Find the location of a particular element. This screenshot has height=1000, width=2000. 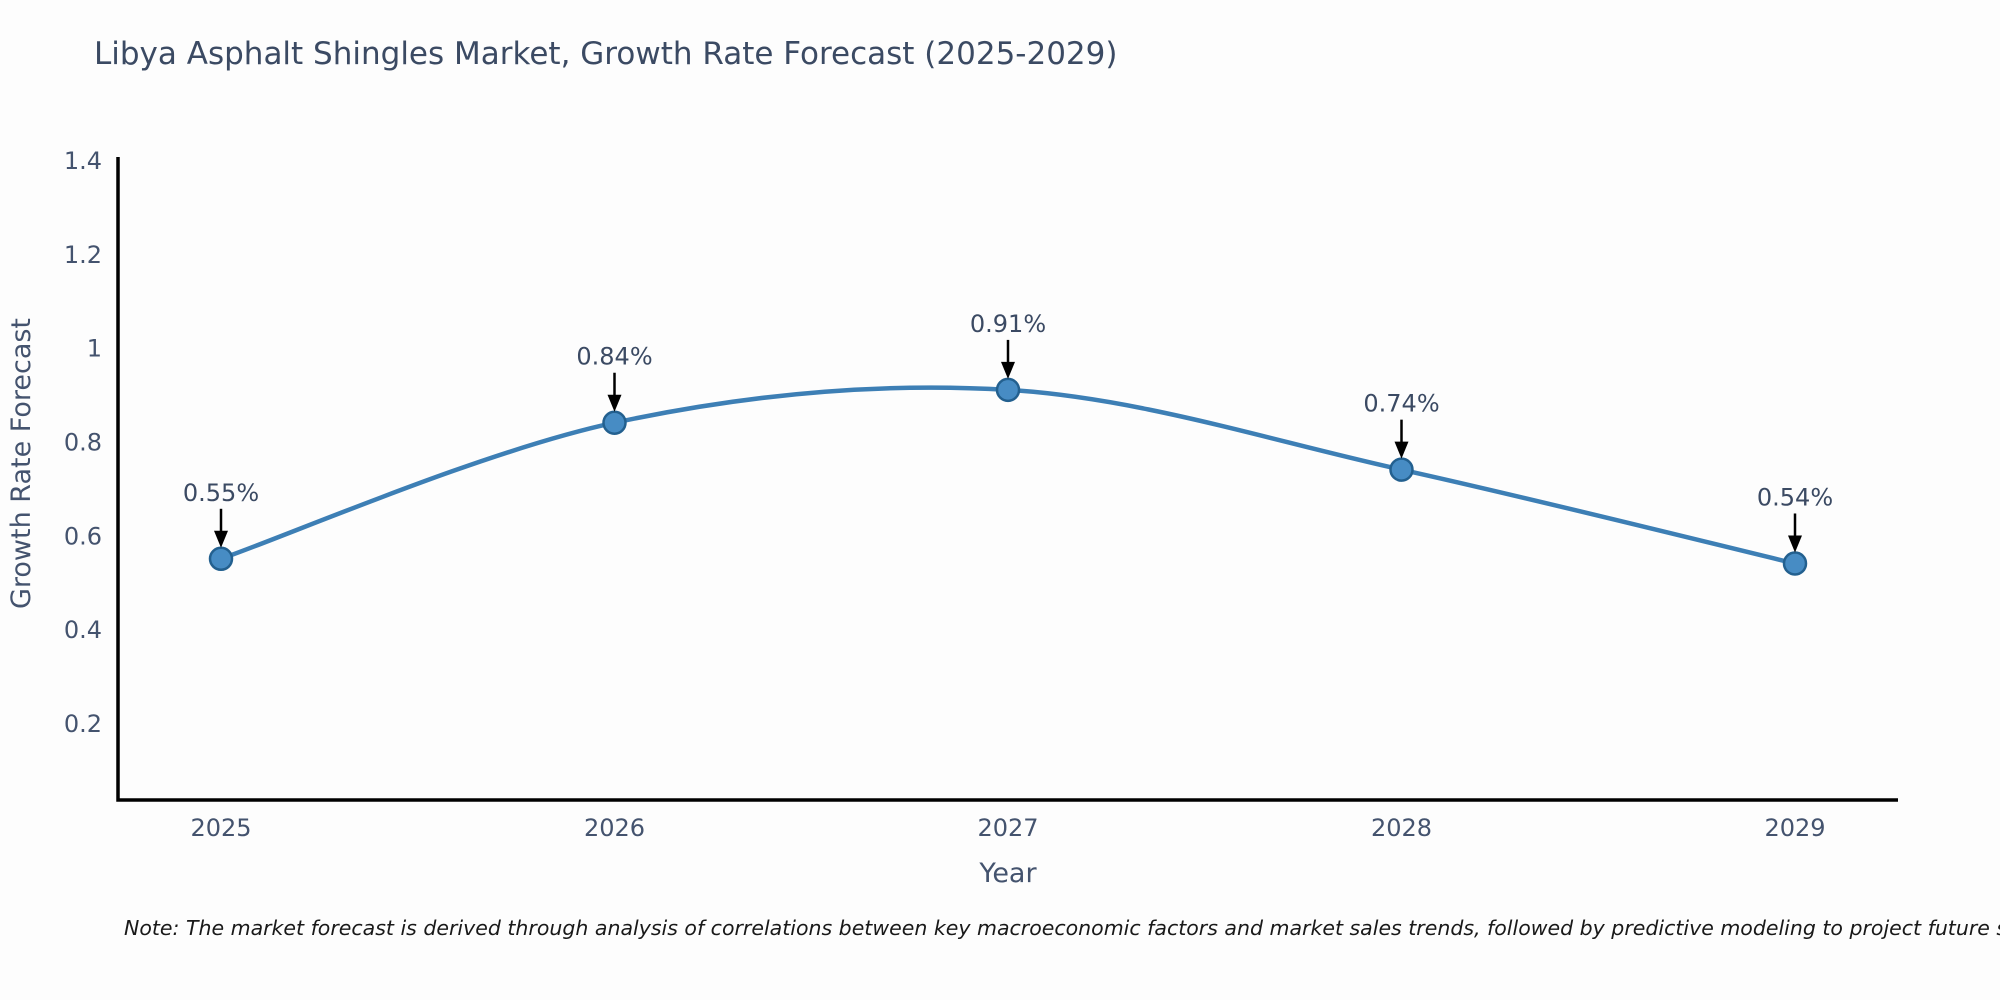

data-point-marker-2028 is located at coordinates (1401, 469).